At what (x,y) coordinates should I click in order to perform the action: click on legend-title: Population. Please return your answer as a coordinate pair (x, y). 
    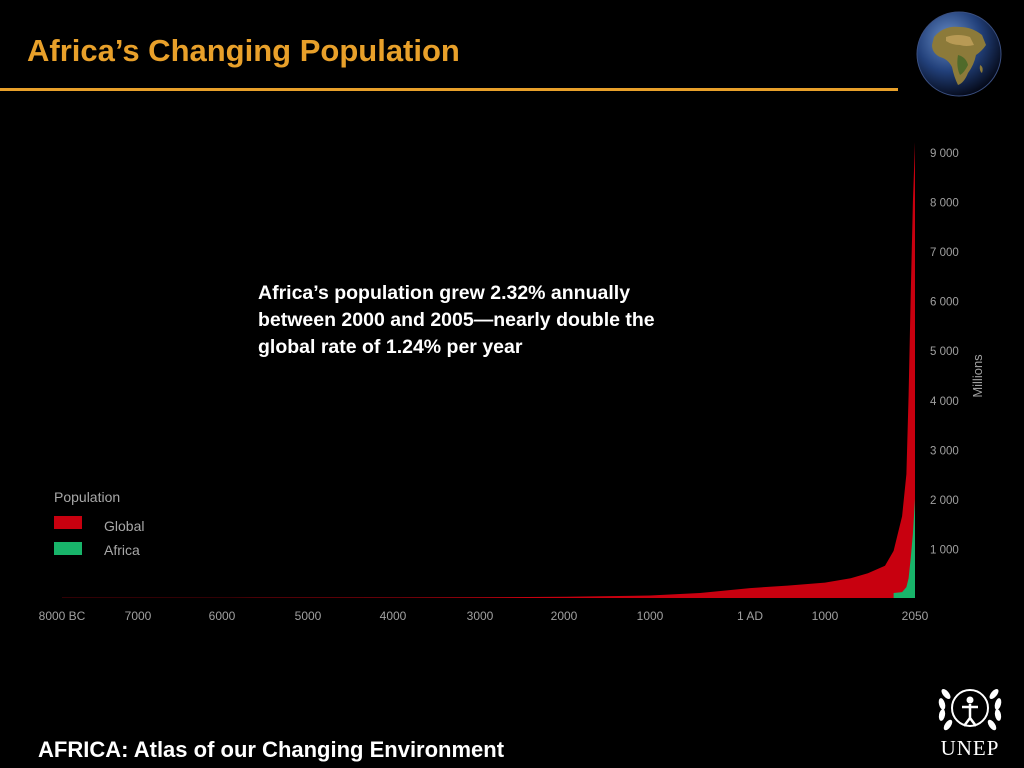
    Looking at the image, I should click on (87, 497).